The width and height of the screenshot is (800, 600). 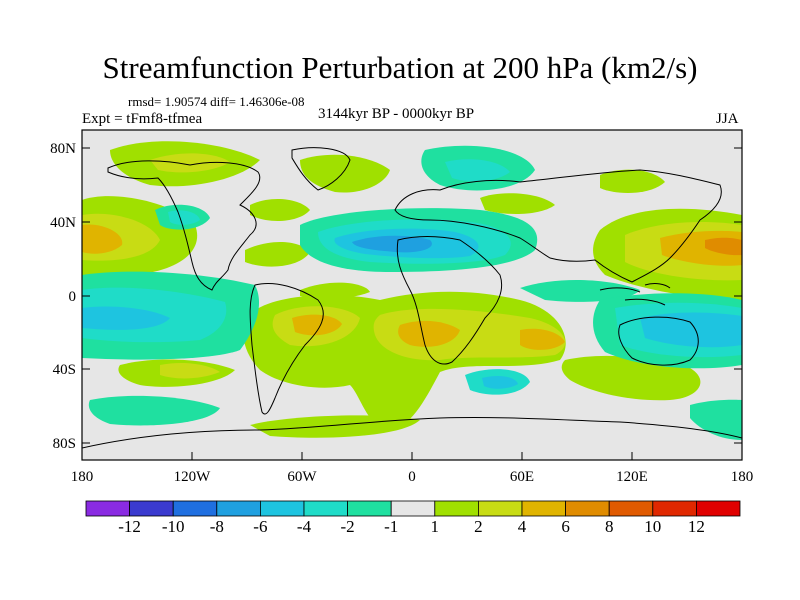 What do you see at coordinates (580, 290) in the screenshot?
I see `contour-neg-indian-n` at bounding box center [580, 290].